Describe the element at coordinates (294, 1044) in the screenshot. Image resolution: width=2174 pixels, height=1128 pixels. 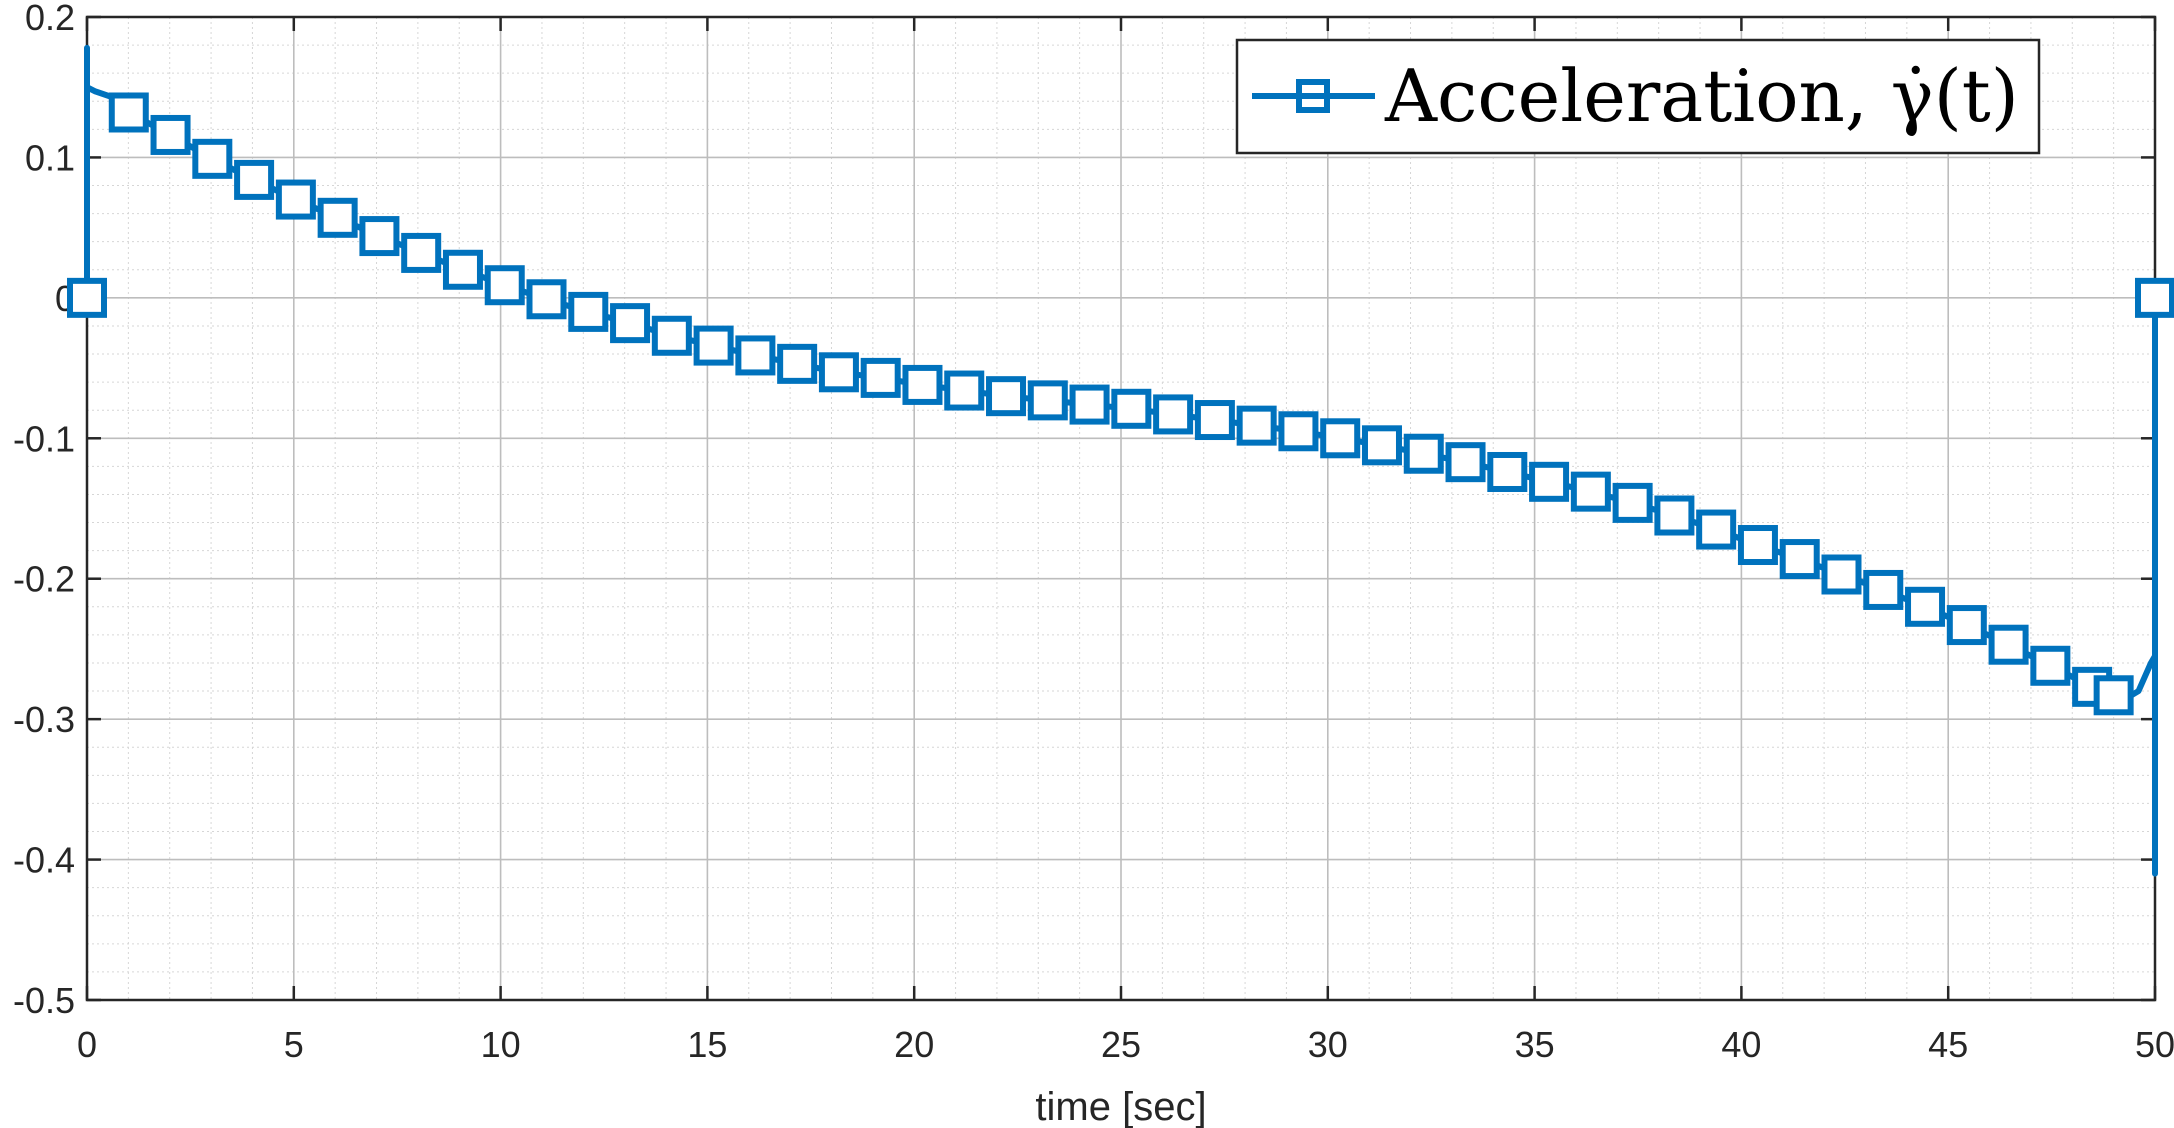
I see `x-tick-label: 5` at that location.